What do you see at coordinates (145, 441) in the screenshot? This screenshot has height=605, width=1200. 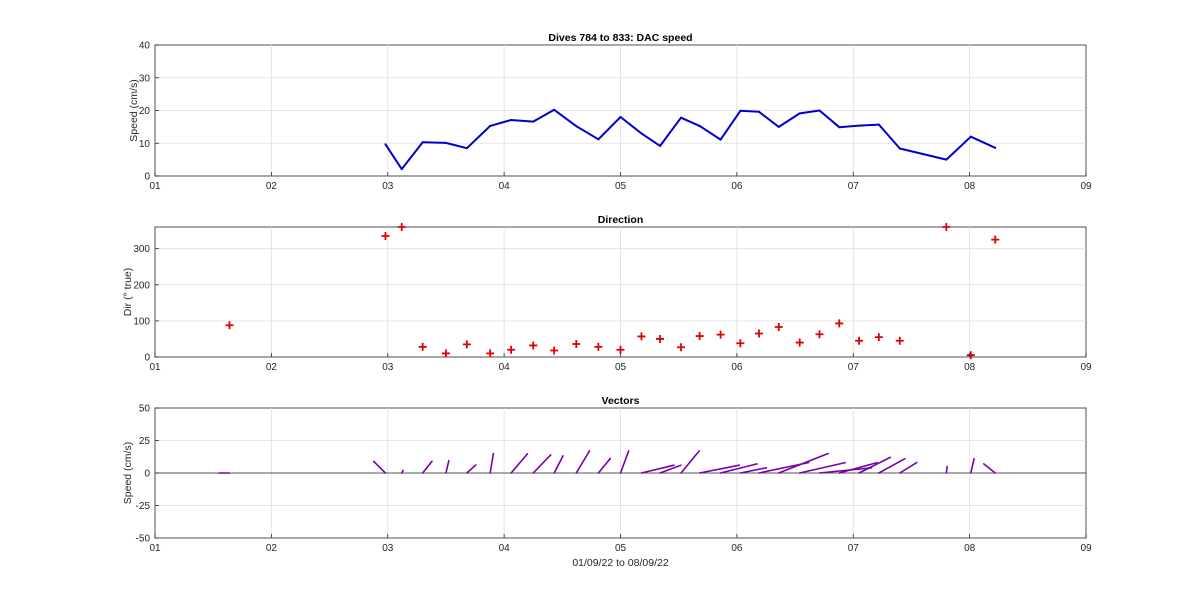 I see `vectors-y-tick-label: 25` at bounding box center [145, 441].